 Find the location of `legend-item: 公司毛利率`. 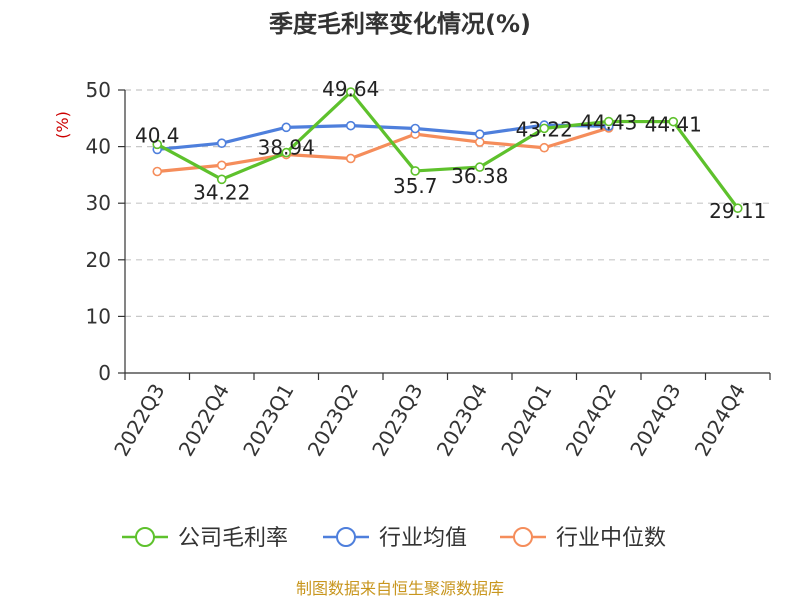

legend-item: 公司毛利率 is located at coordinates (205, 538).